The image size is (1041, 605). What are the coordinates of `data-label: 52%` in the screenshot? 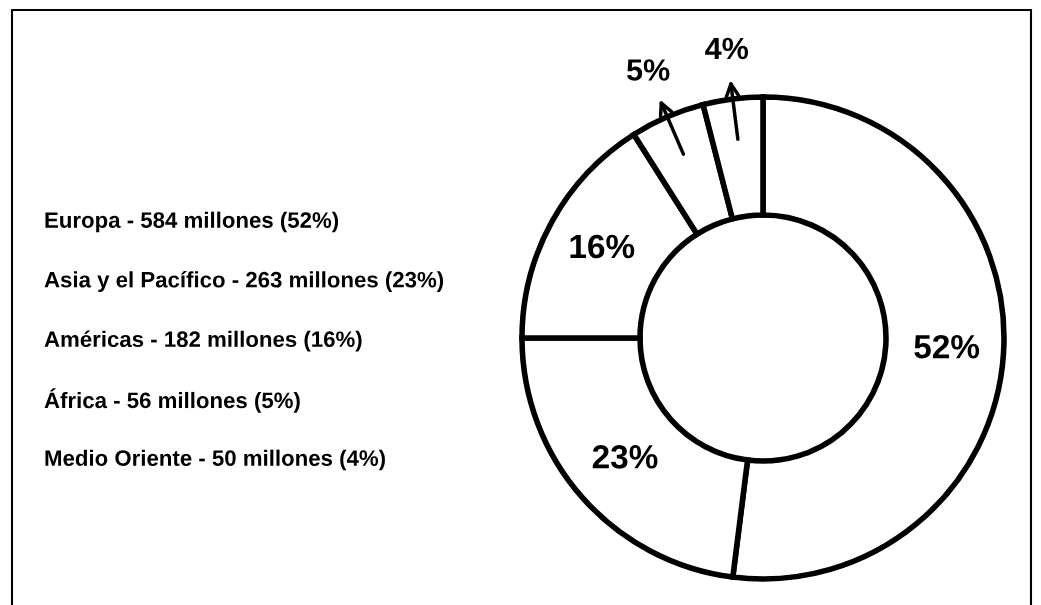 It's located at (947, 346).